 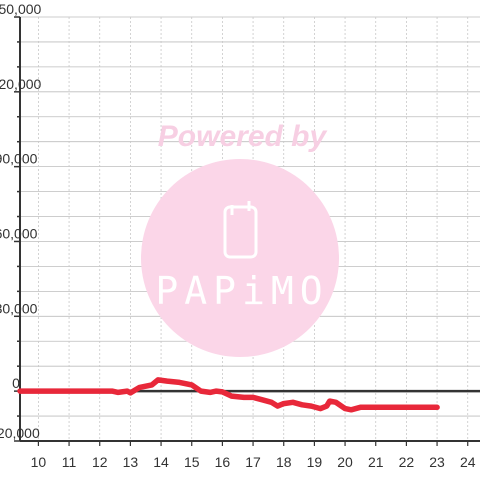 I want to click on y-tick-label: 120,000, so click(x=21, y=84).